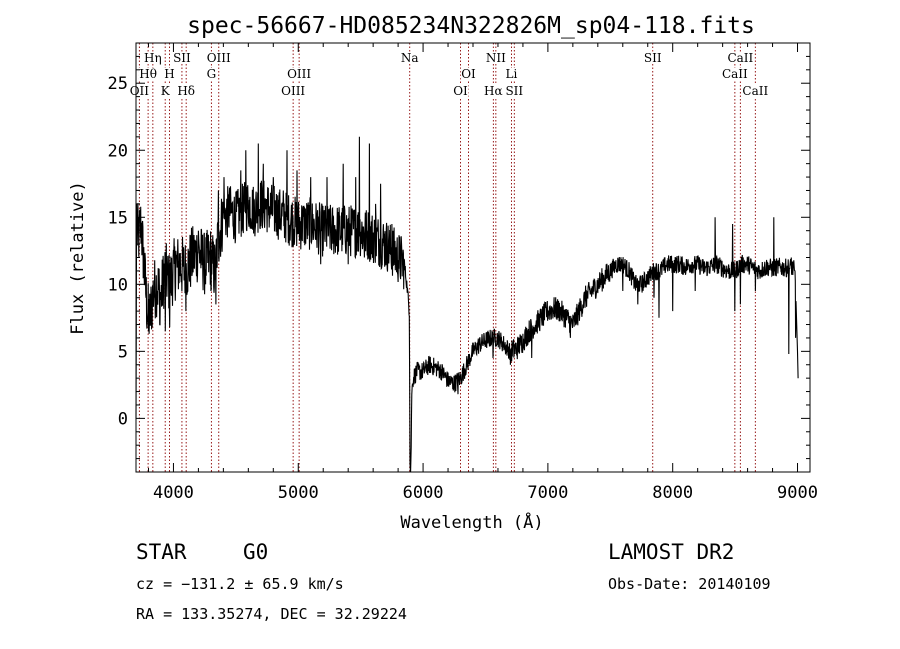  Describe the element at coordinates (118, 218) in the screenshot. I see `y-tick-label: 15` at that location.